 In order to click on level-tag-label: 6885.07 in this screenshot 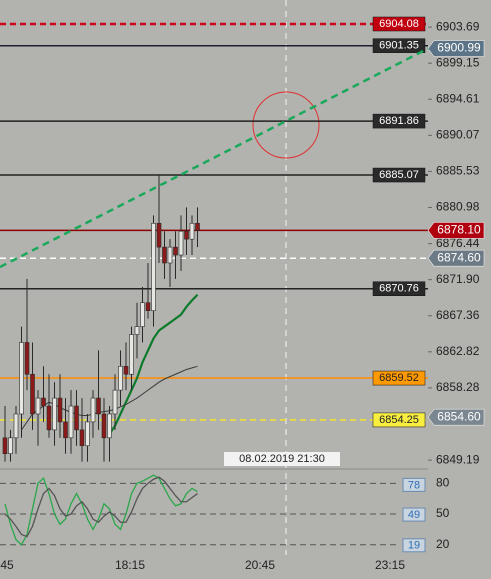, I will do `click(399, 175)`.